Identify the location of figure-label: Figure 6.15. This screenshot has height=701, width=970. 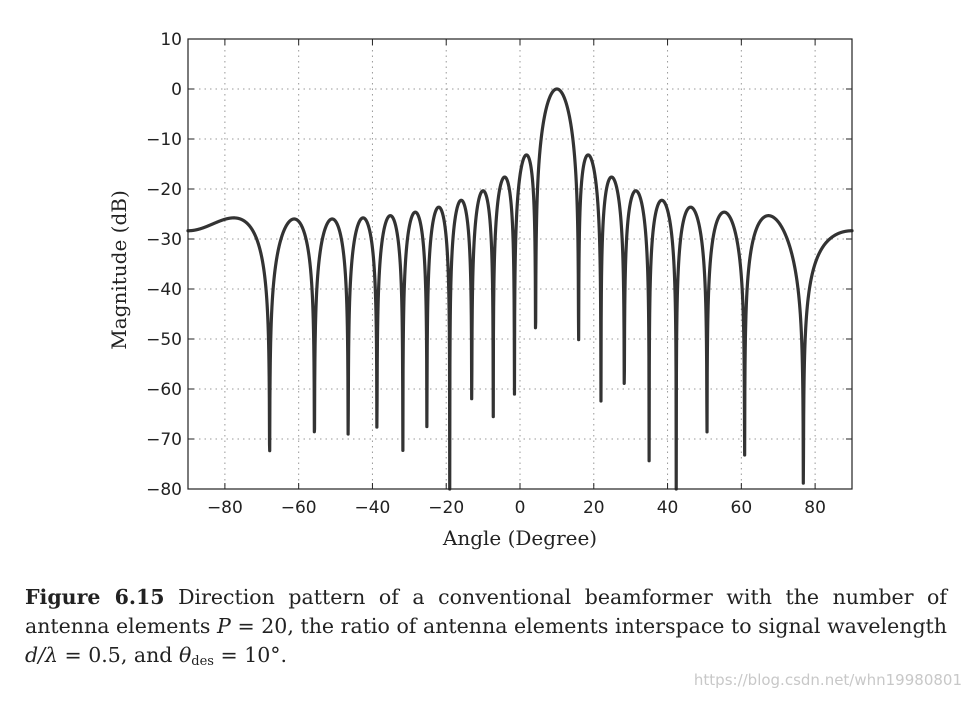
(95, 597).